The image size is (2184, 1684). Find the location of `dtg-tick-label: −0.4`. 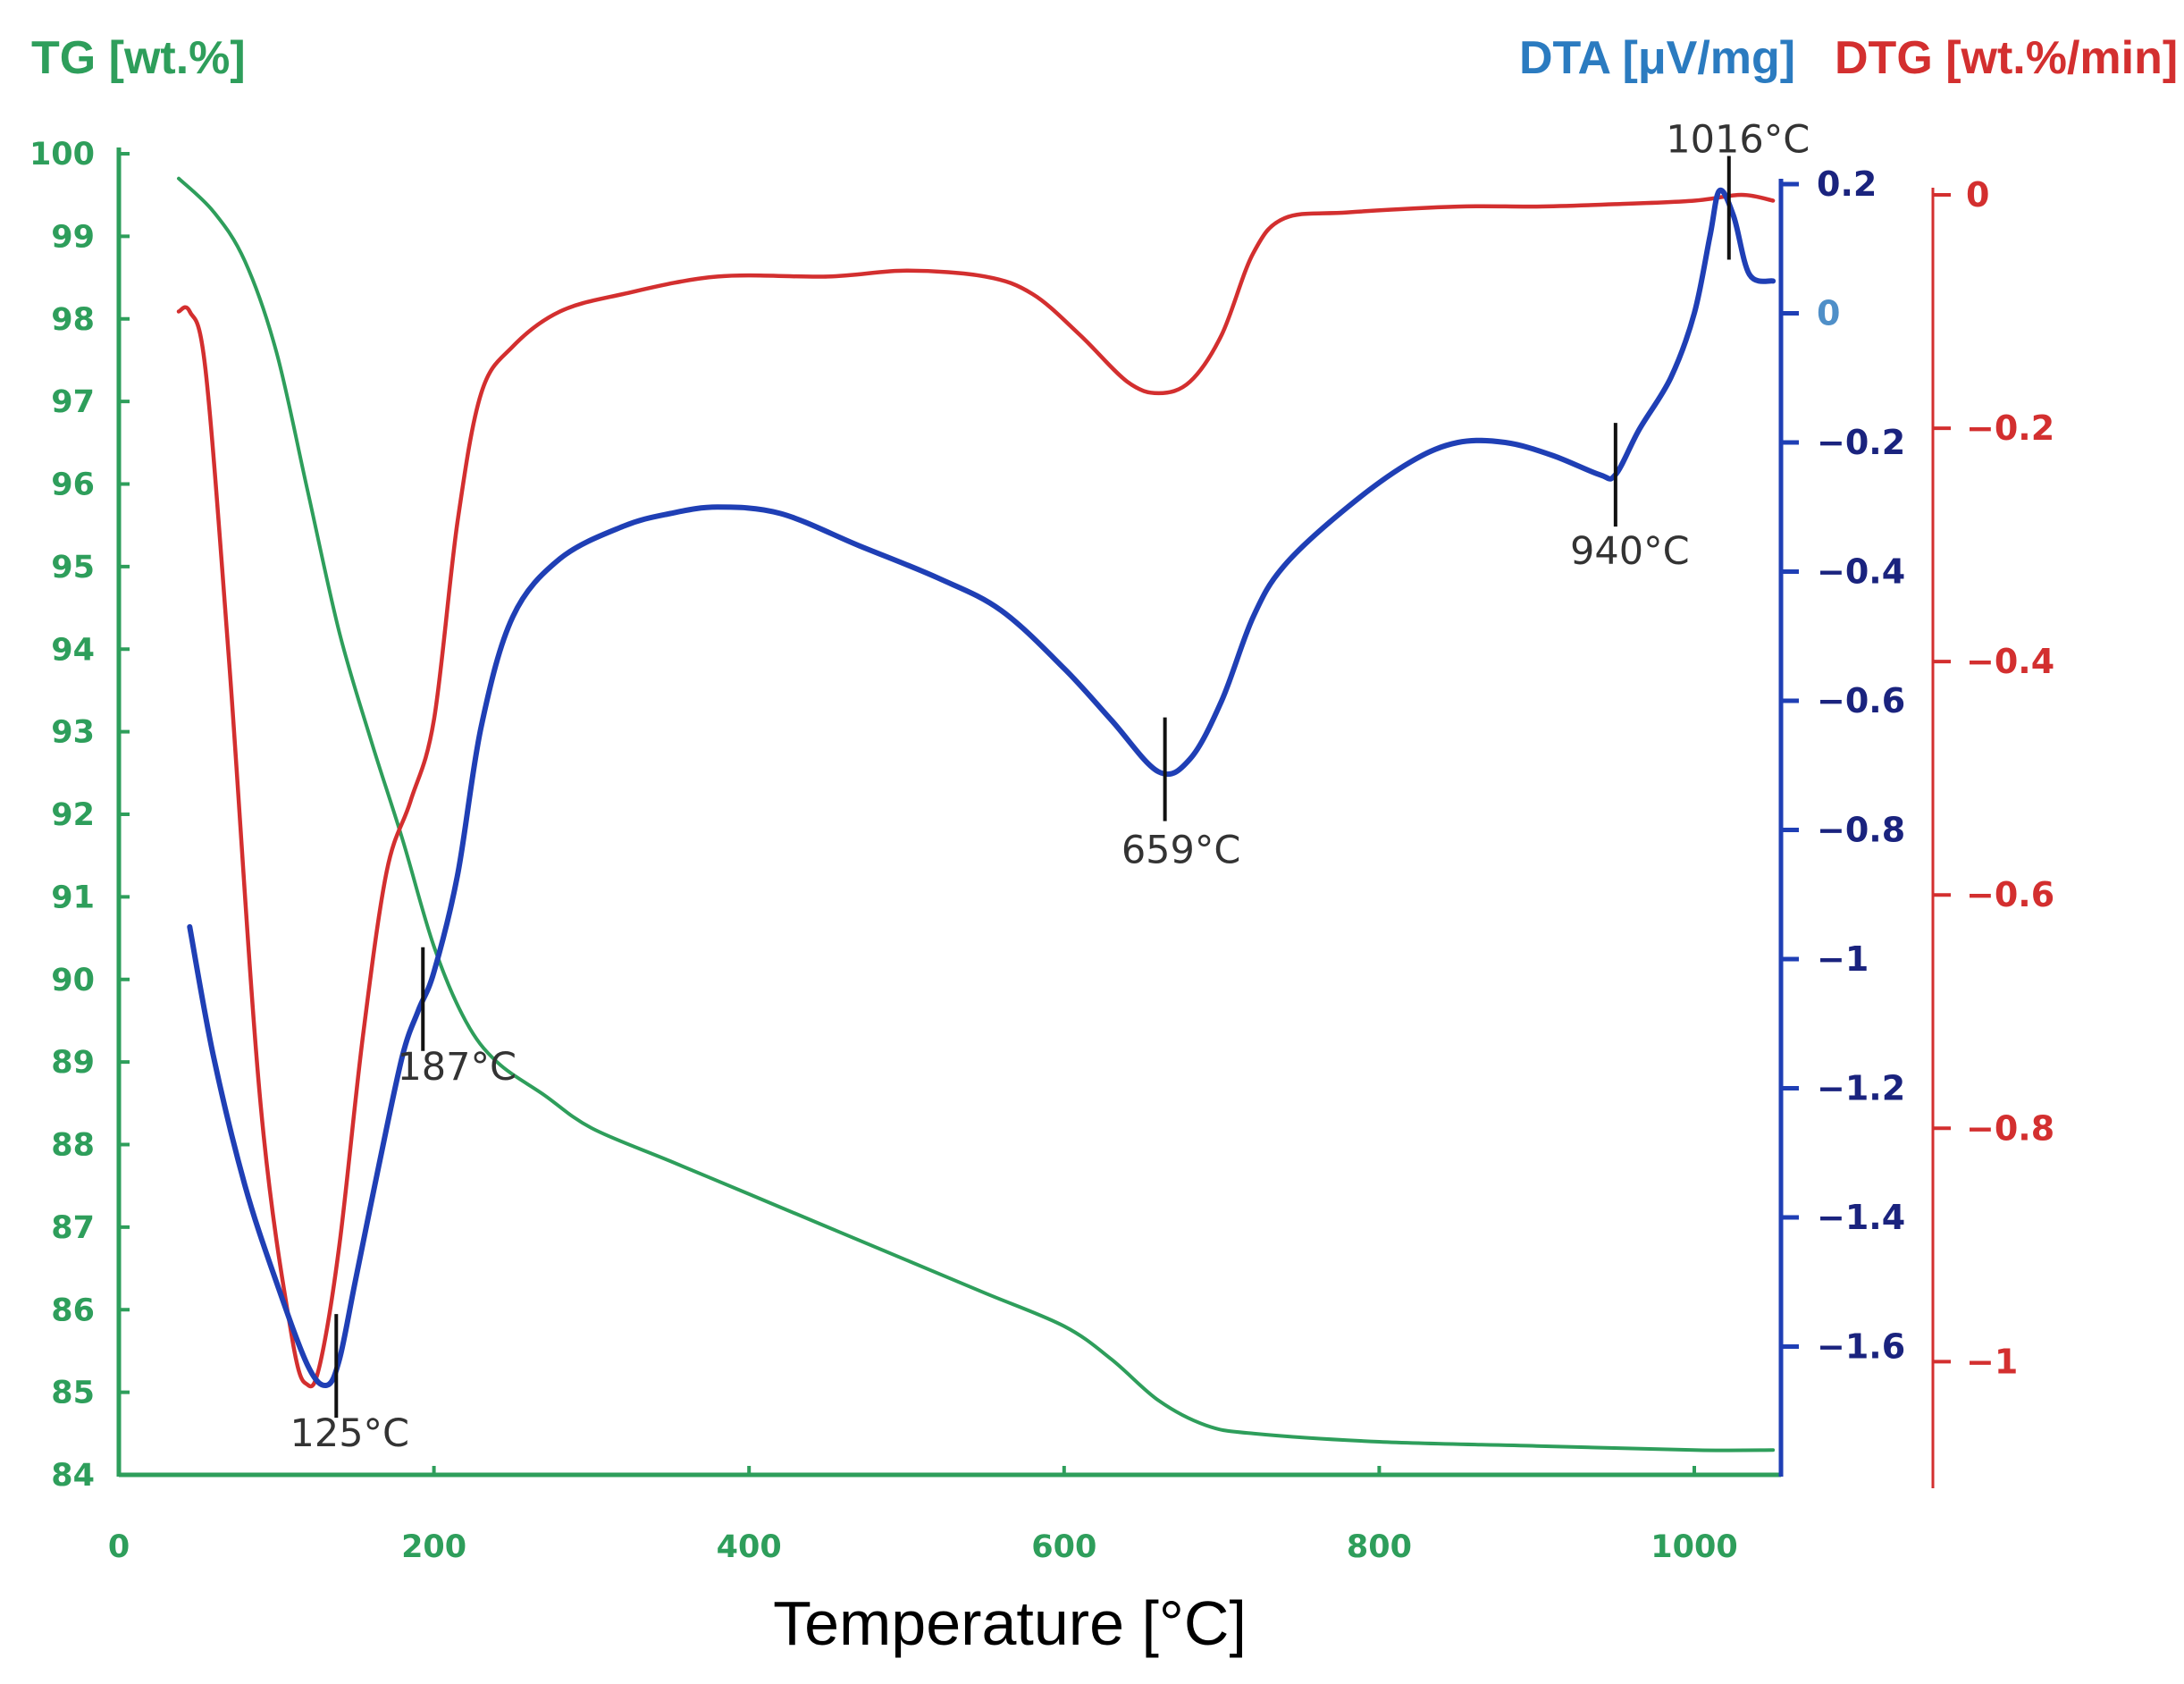

dtg-tick-label: −0.4 is located at coordinates (2010, 661).